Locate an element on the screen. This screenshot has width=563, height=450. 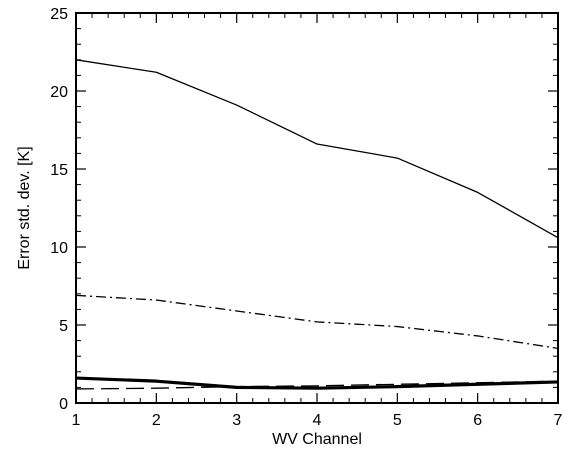
y-tick-label-25: 25 is located at coordinates (59, 14).